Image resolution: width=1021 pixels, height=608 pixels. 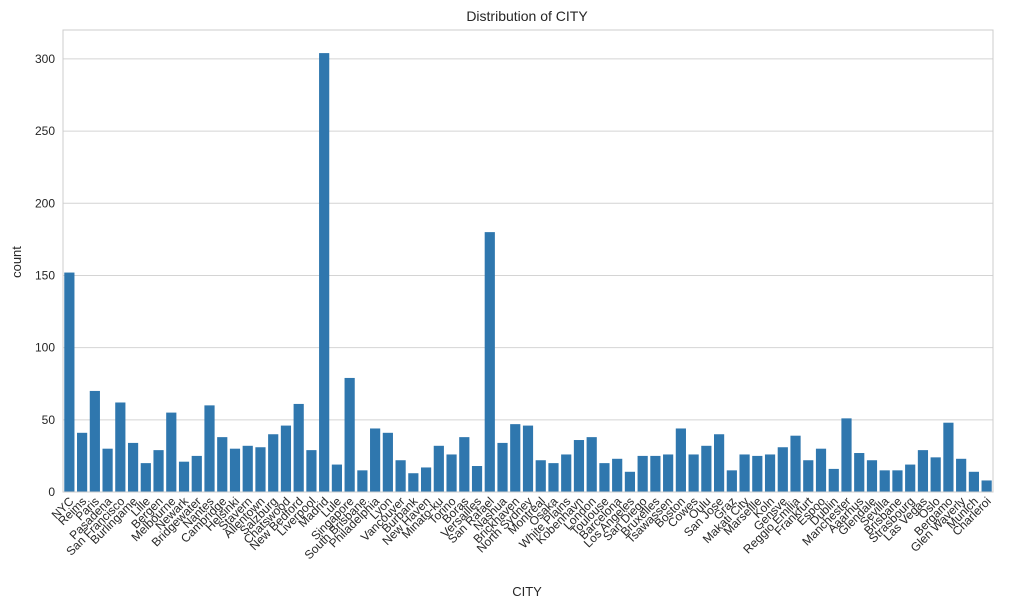 I want to click on y-tick-label: 100, so click(x=45, y=348).